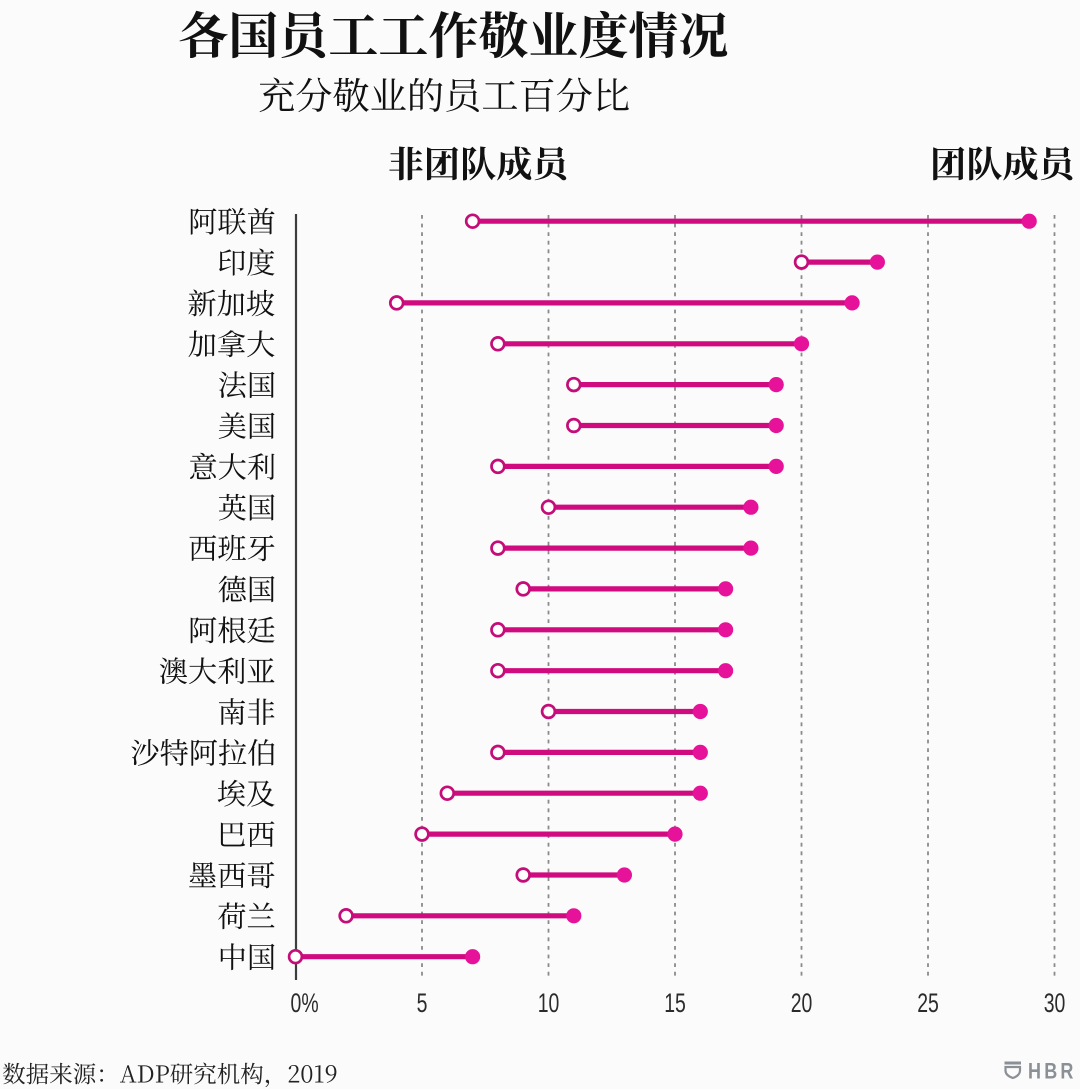 Image resolution: width=1080 pixels, height=1089 pixels. I want to click on svg-text: 30, so click(1055, 1003).